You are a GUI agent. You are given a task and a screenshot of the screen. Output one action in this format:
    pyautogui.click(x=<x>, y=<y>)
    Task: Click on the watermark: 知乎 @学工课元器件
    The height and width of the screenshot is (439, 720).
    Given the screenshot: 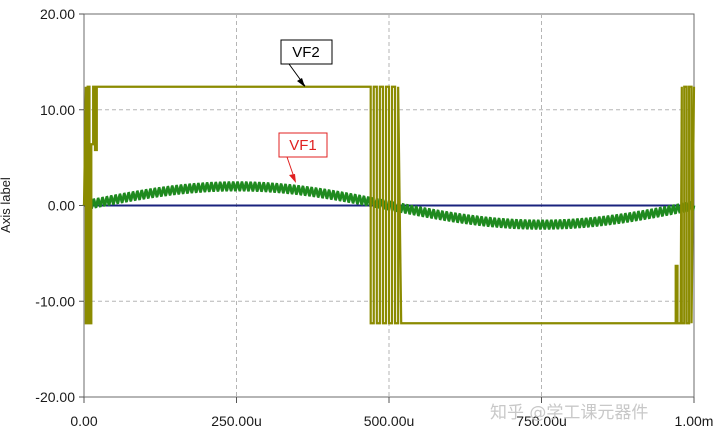 What is the action you would take?
    pyautogui.click(x=569, y=413)
    